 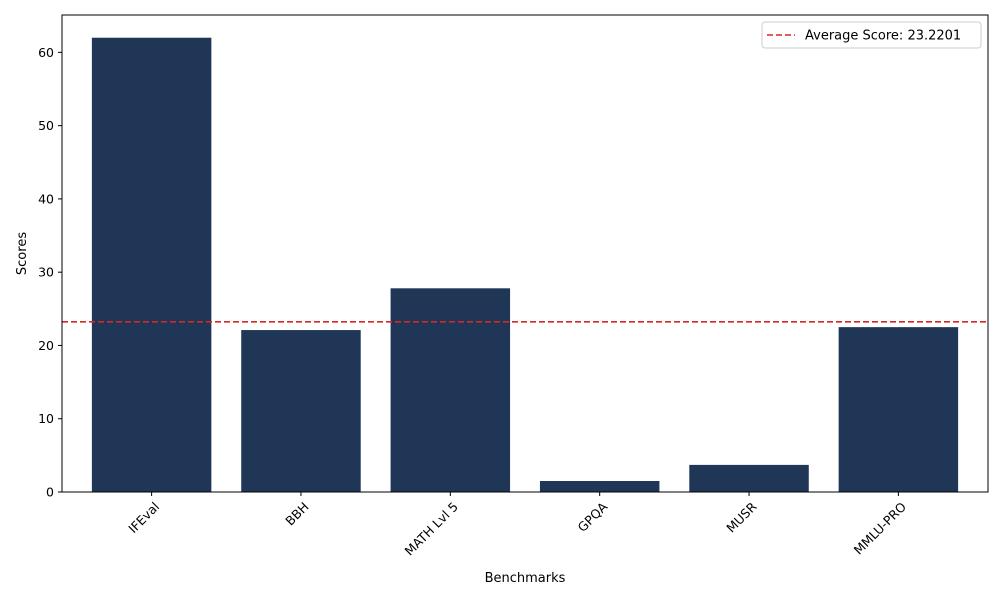 What do you see at coordinates (525, 578) in the screenshot?
I see `x-axis-label: Benchmarks` at bounding box center [525, 578].